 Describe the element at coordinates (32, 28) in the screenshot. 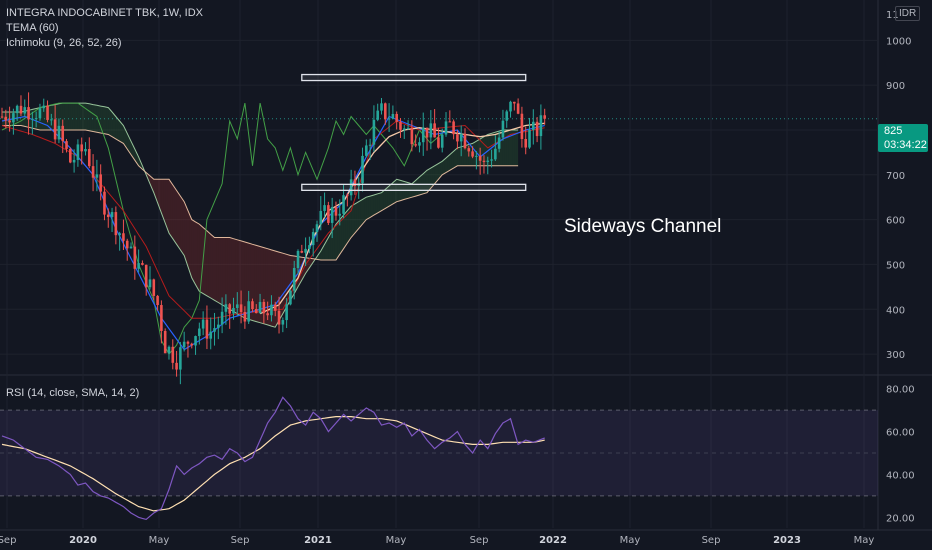

I see `tema-legend: TEMA (60)` at that location.